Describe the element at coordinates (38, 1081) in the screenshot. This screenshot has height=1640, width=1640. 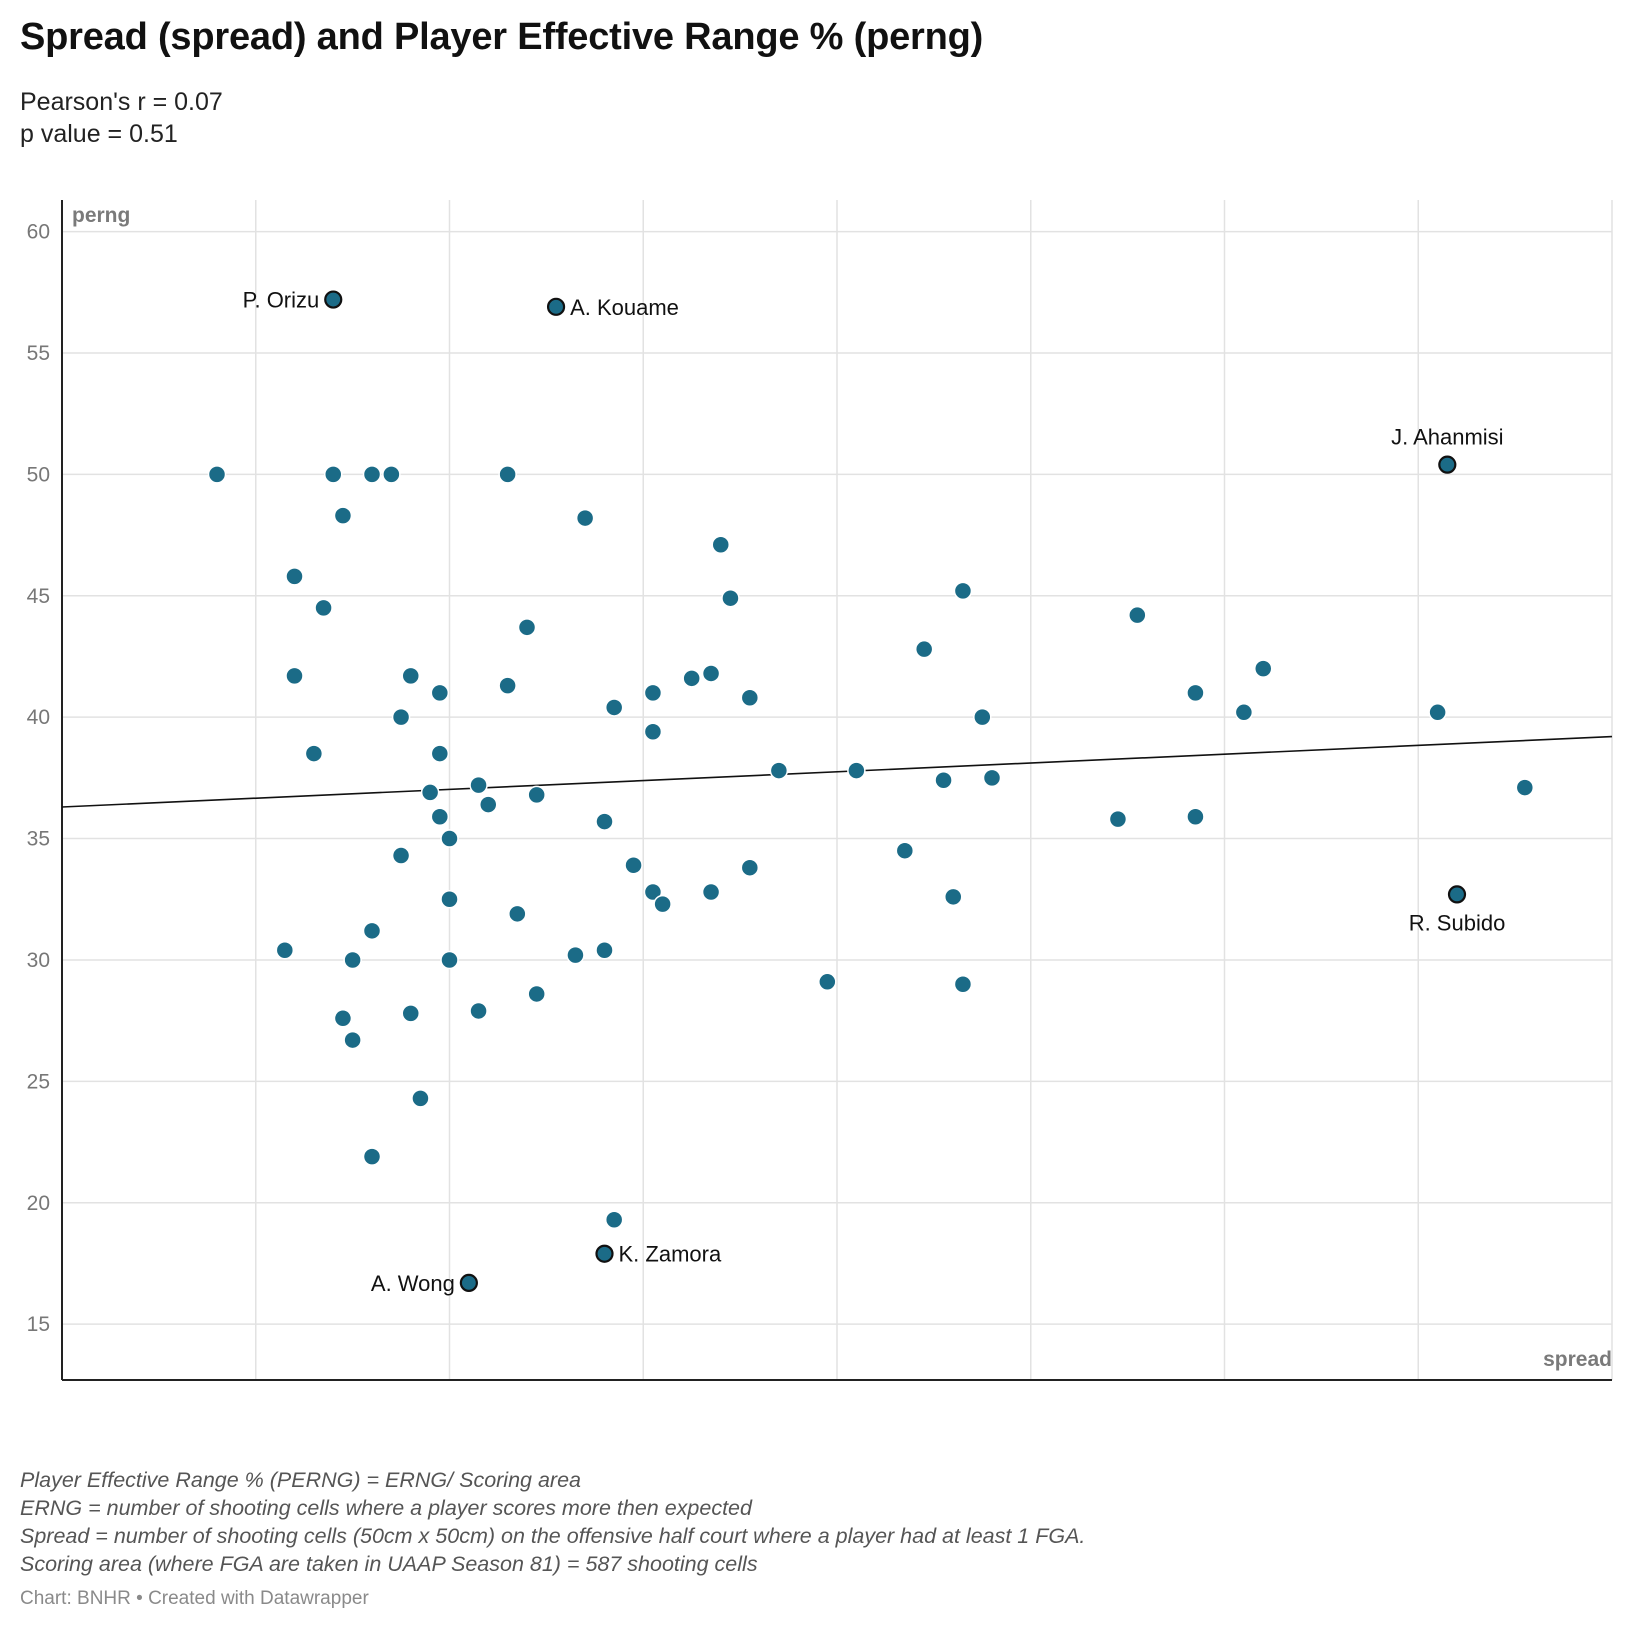
I see `y-tick-label: 25` at that location.